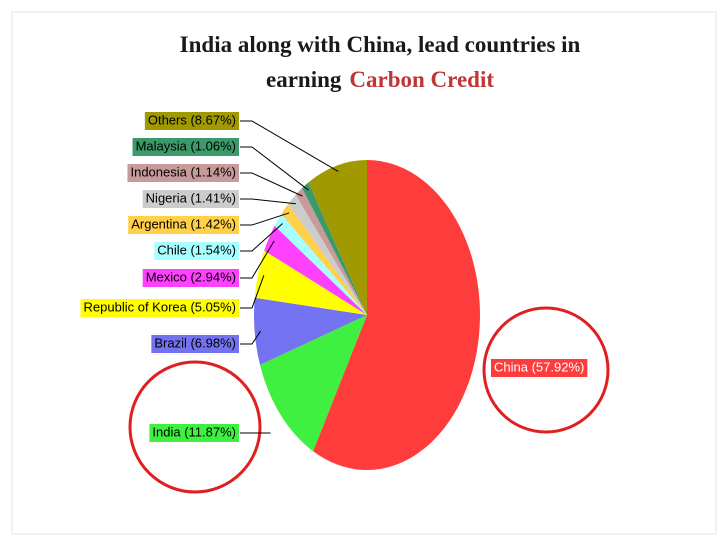 The width and height of the screenshot is (728, 546). I want to click on slice-label: Others (8.67%), so click(191, 121).